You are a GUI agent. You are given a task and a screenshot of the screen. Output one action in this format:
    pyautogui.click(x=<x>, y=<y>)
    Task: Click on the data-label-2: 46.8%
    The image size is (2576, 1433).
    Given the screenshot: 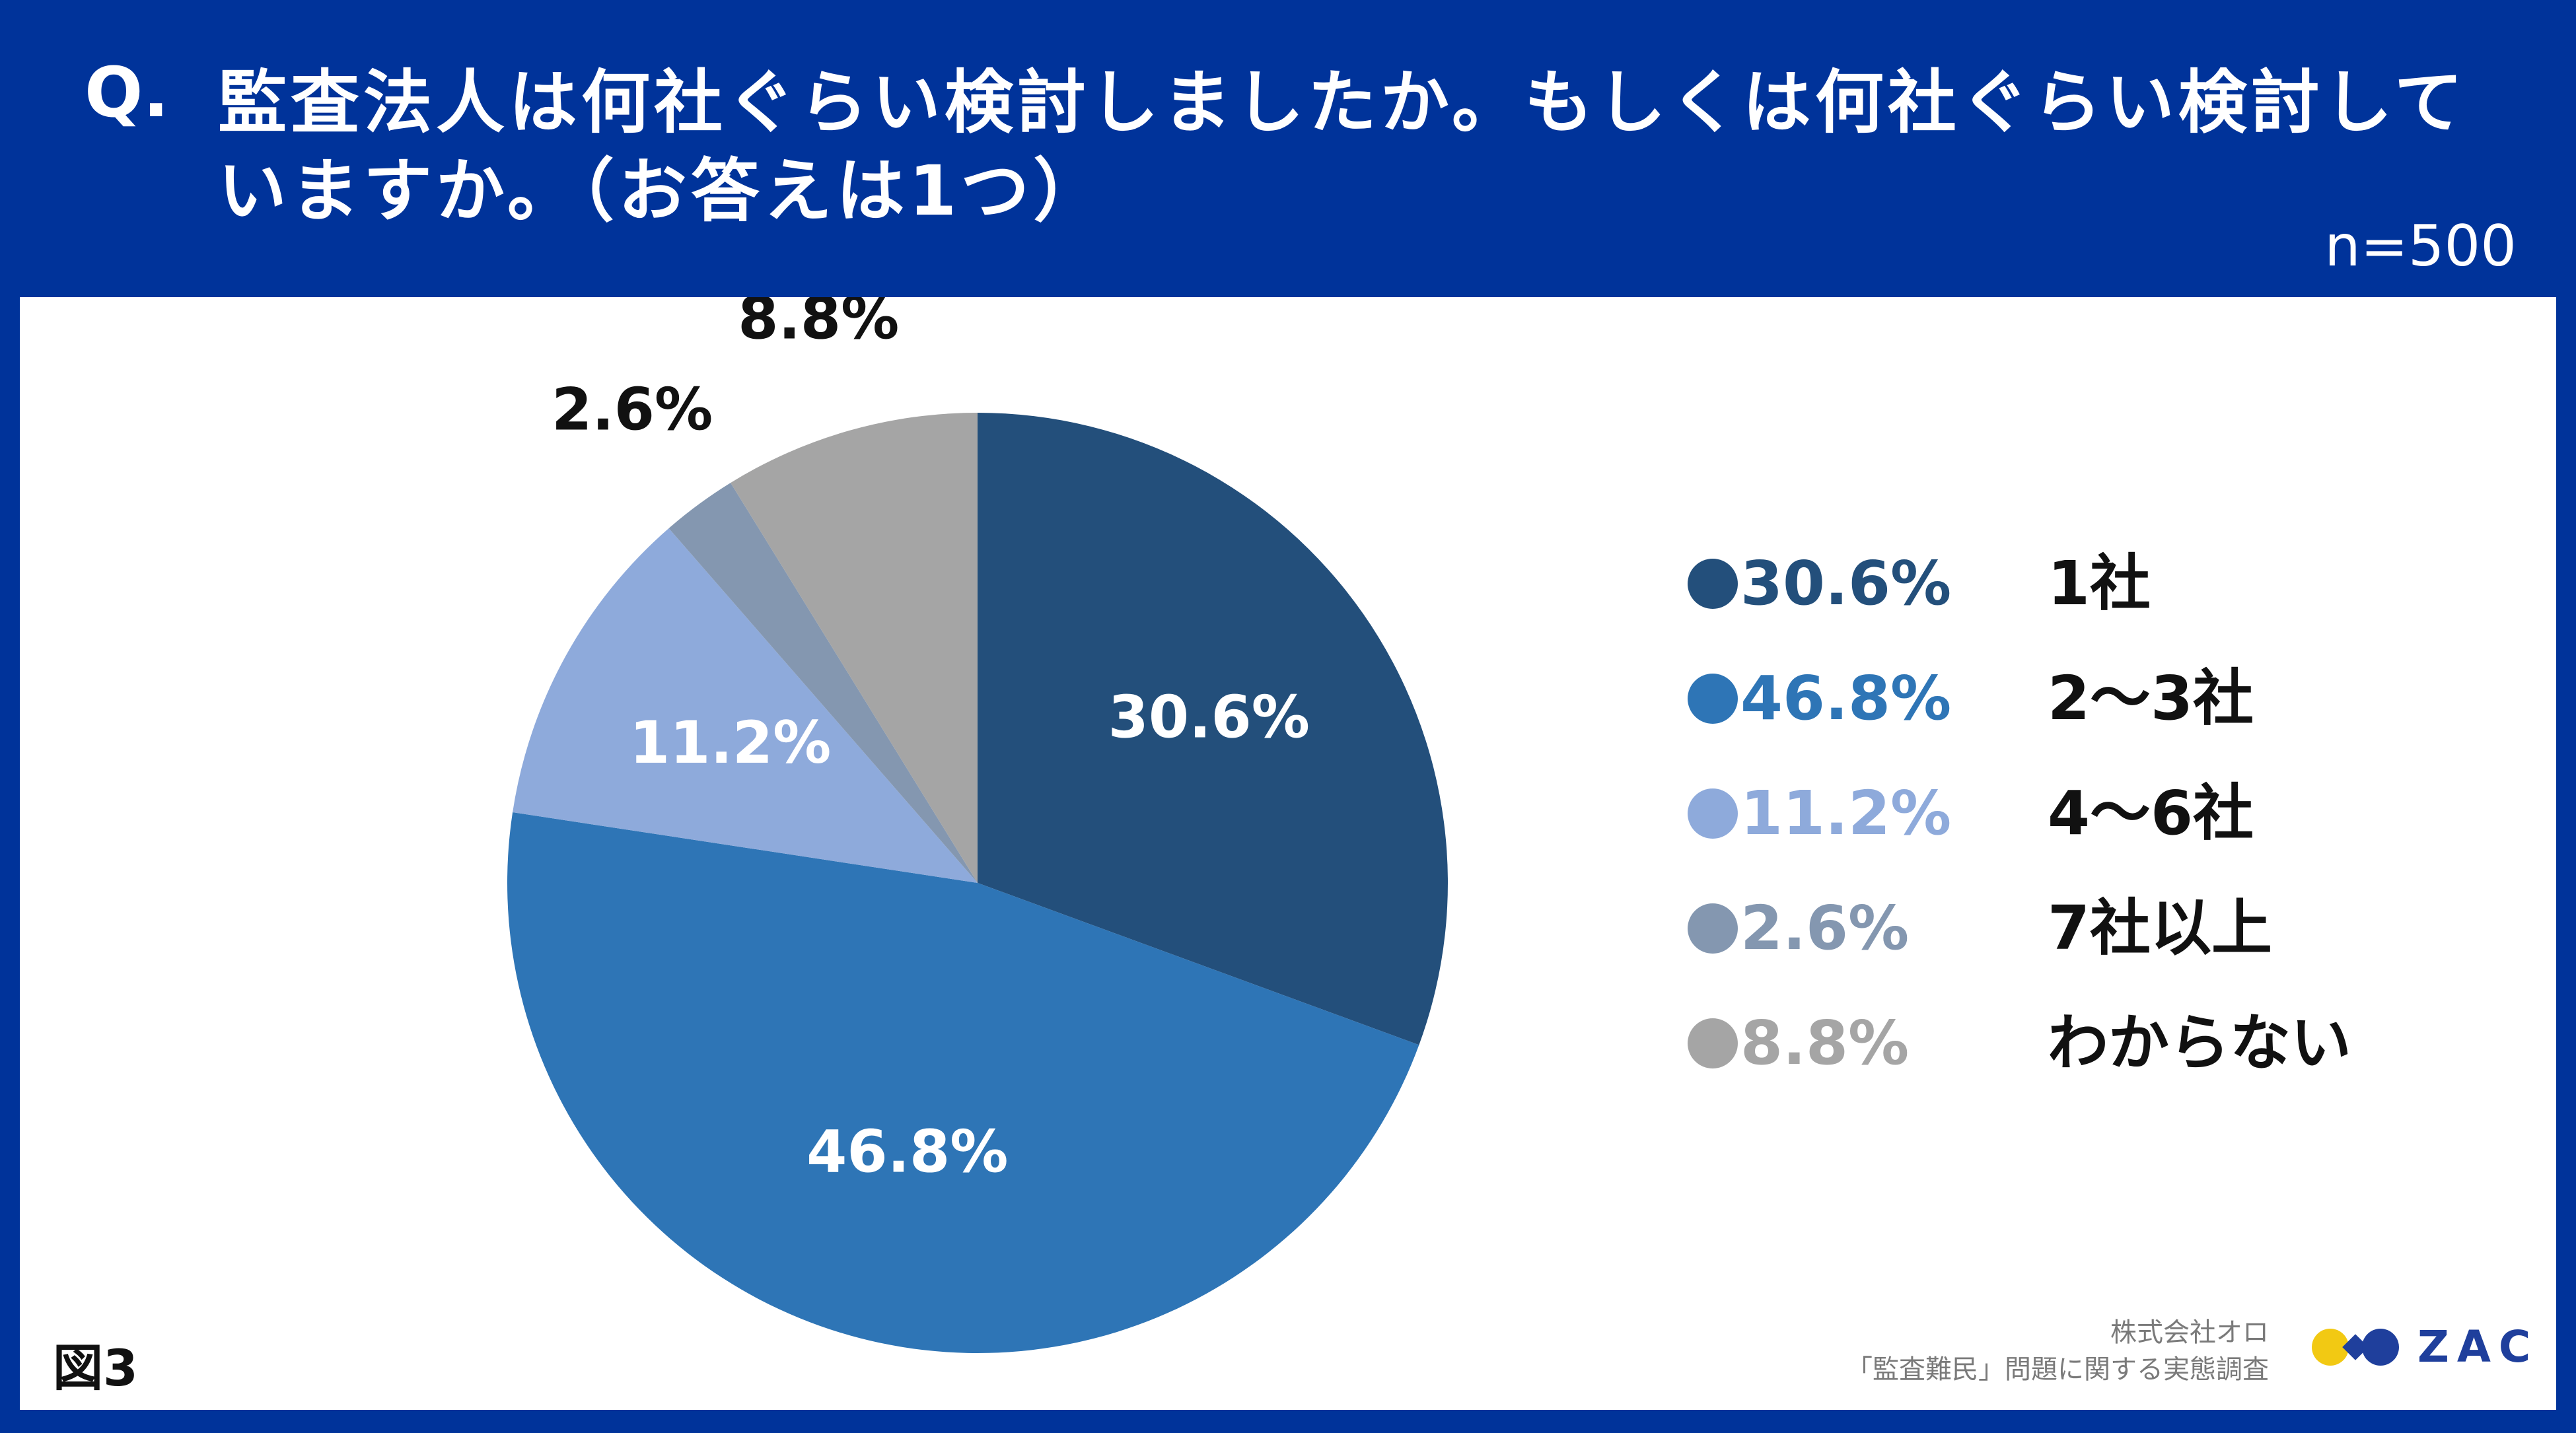 What is the action you would take?
    pyautogui.click(x=907, y=1152)
    